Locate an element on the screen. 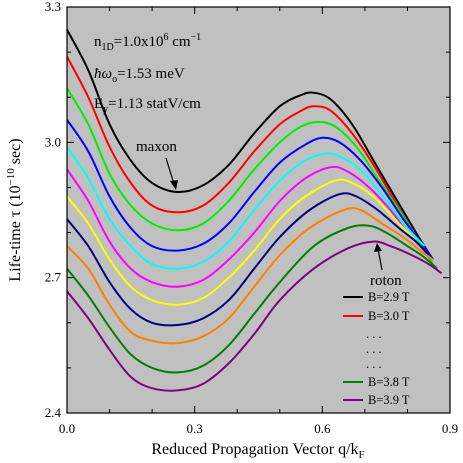 This screenshot has width=463, height=463. legend-label-1: B=3.0 T is located at coordinates (389, 316).